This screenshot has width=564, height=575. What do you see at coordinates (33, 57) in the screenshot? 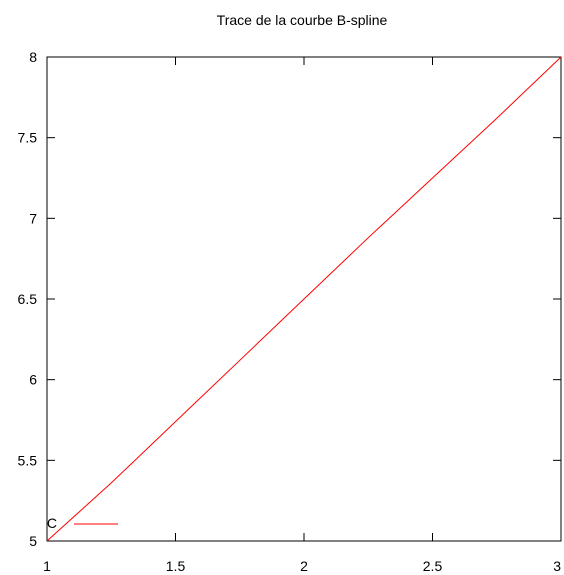
I see `y-tick-label: 8` at bounding box center [33, 57].